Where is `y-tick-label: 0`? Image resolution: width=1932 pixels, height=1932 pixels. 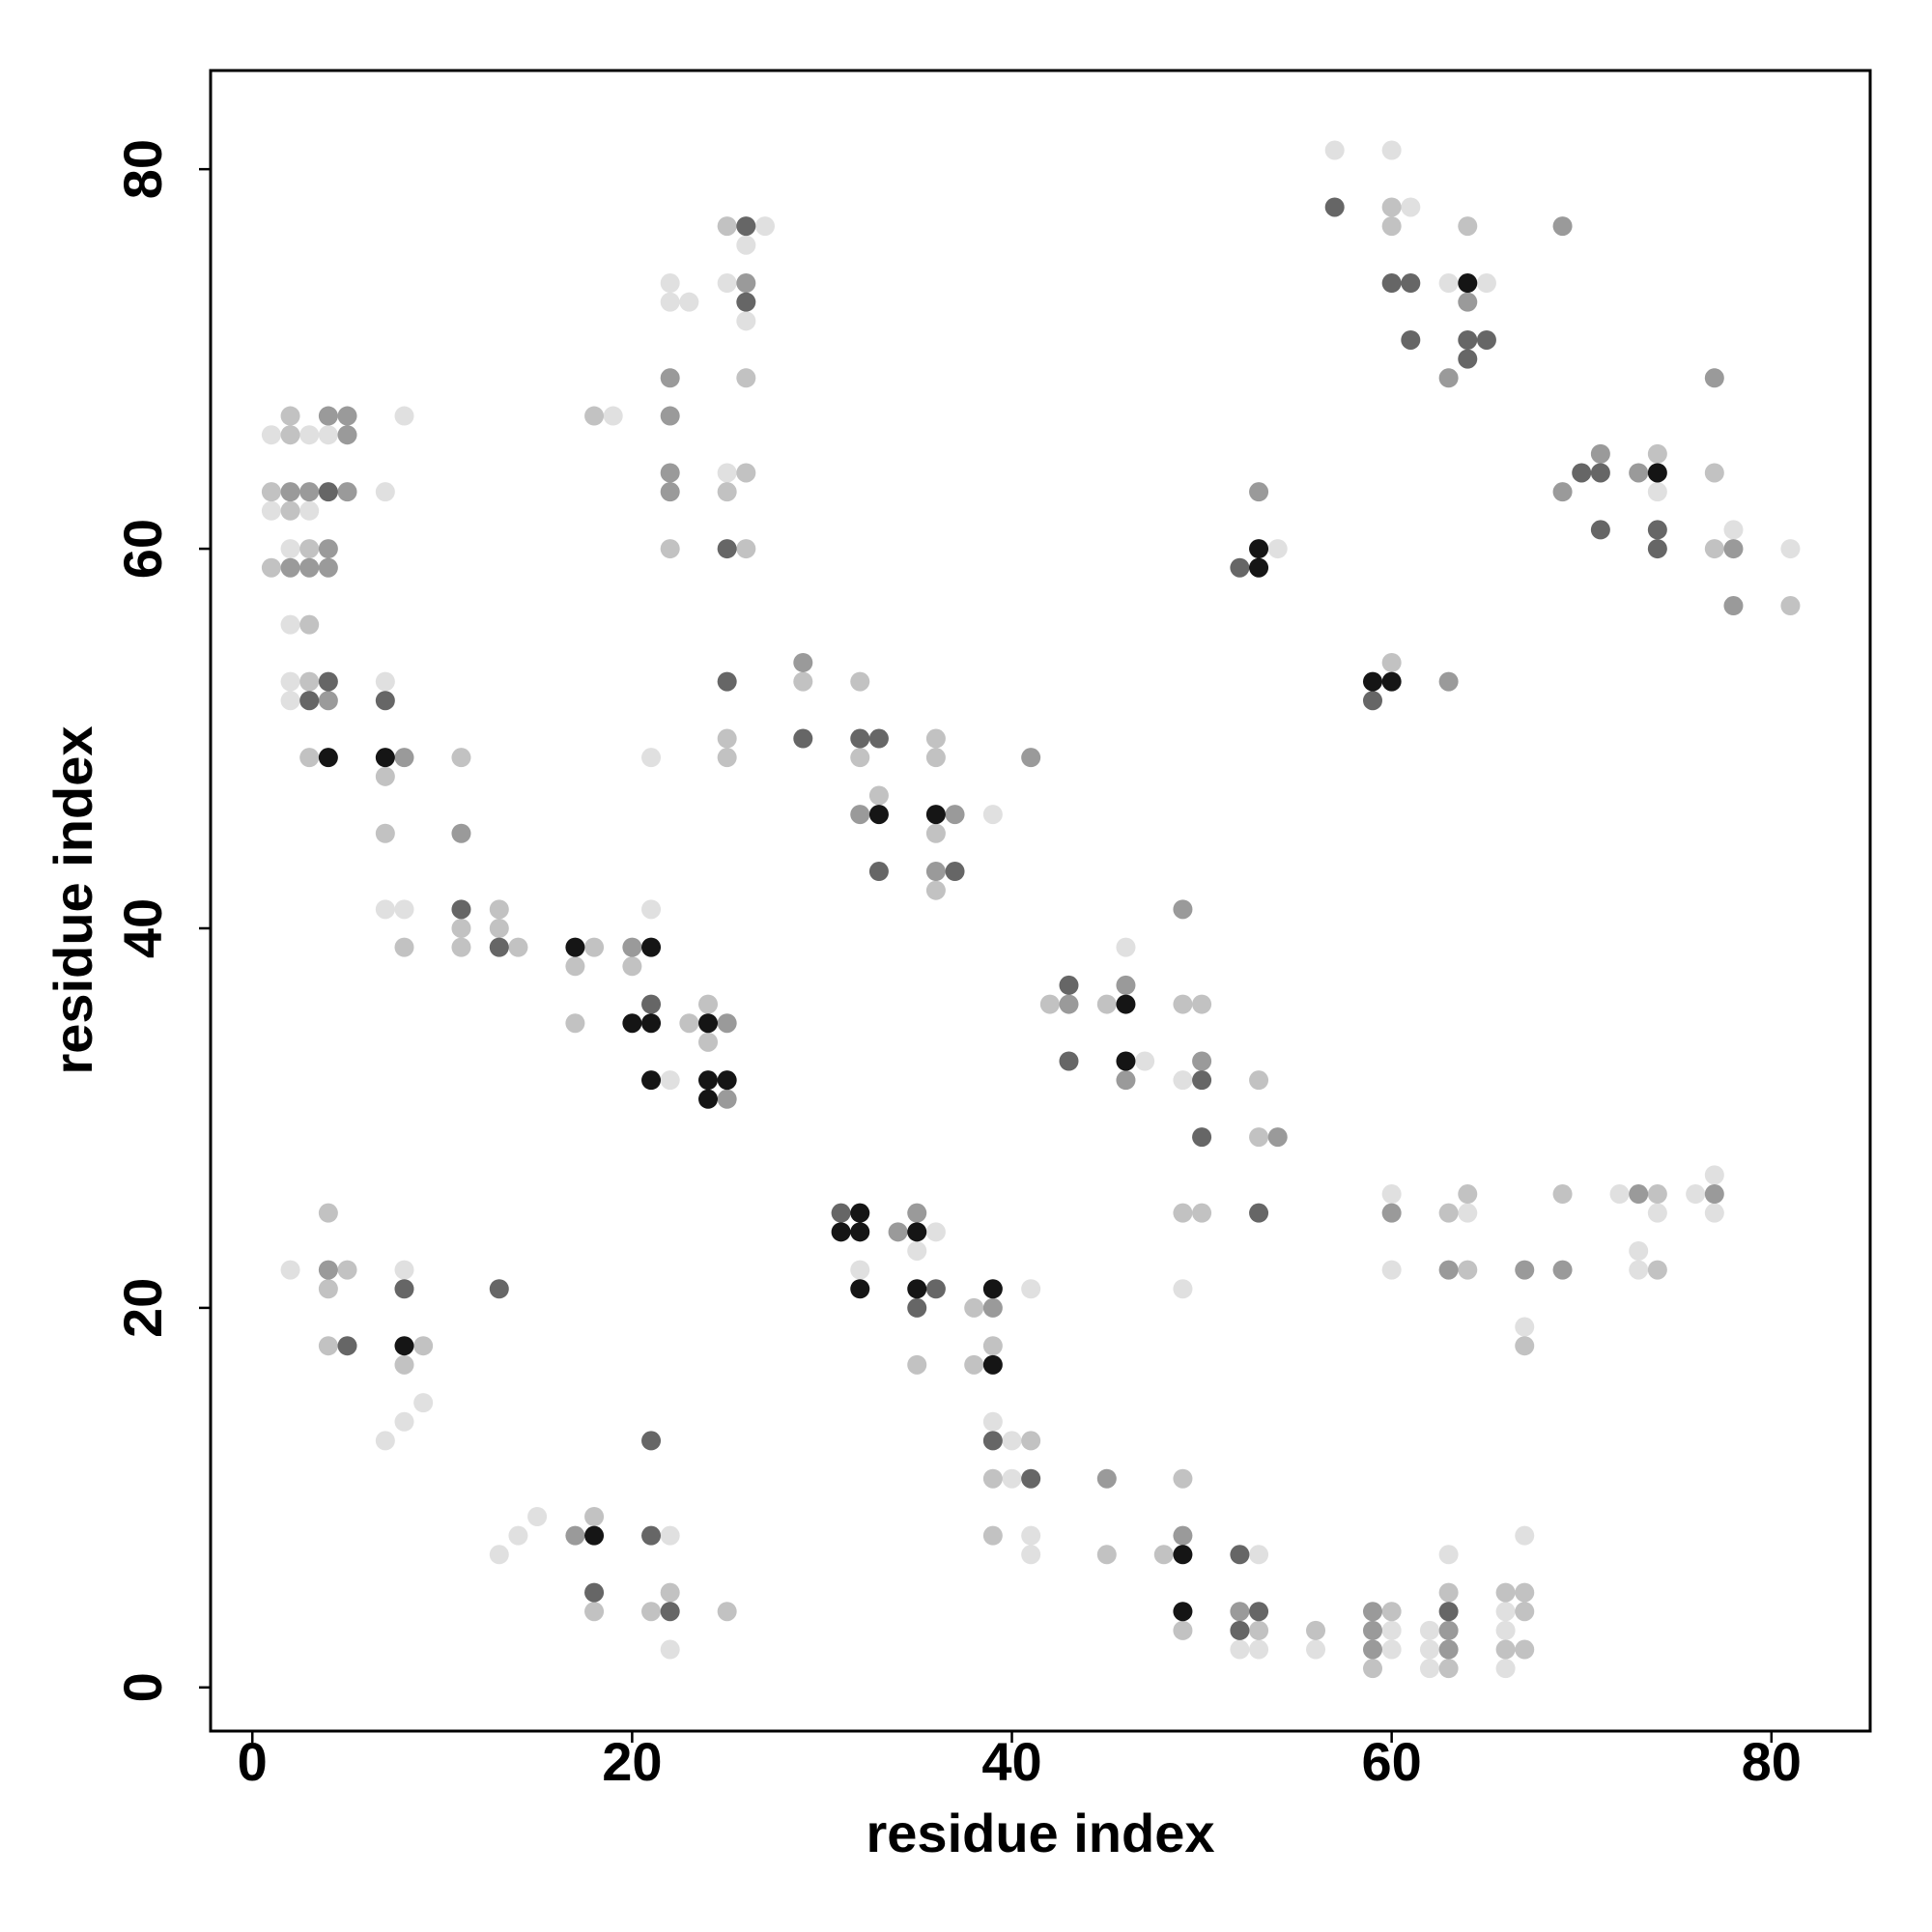
y-tick-label: 0 is located at coordinates (142, 1687).